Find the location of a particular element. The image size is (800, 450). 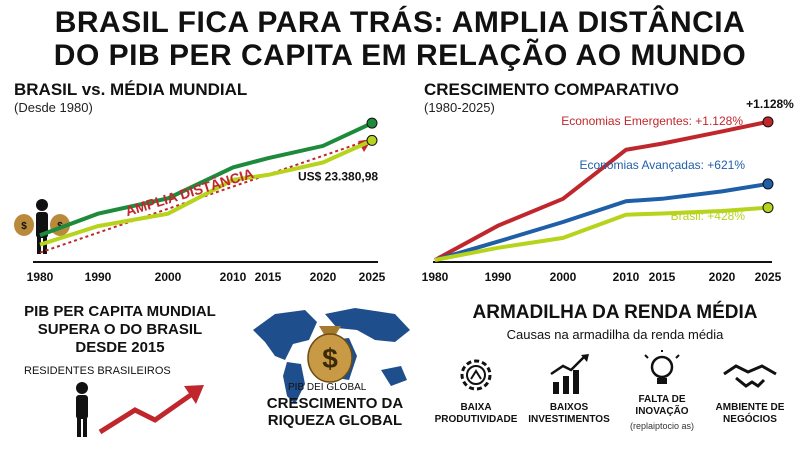

middle-income-trap-subtitle: Causas na armadilha da renda média is located at coordinates (615, 334).